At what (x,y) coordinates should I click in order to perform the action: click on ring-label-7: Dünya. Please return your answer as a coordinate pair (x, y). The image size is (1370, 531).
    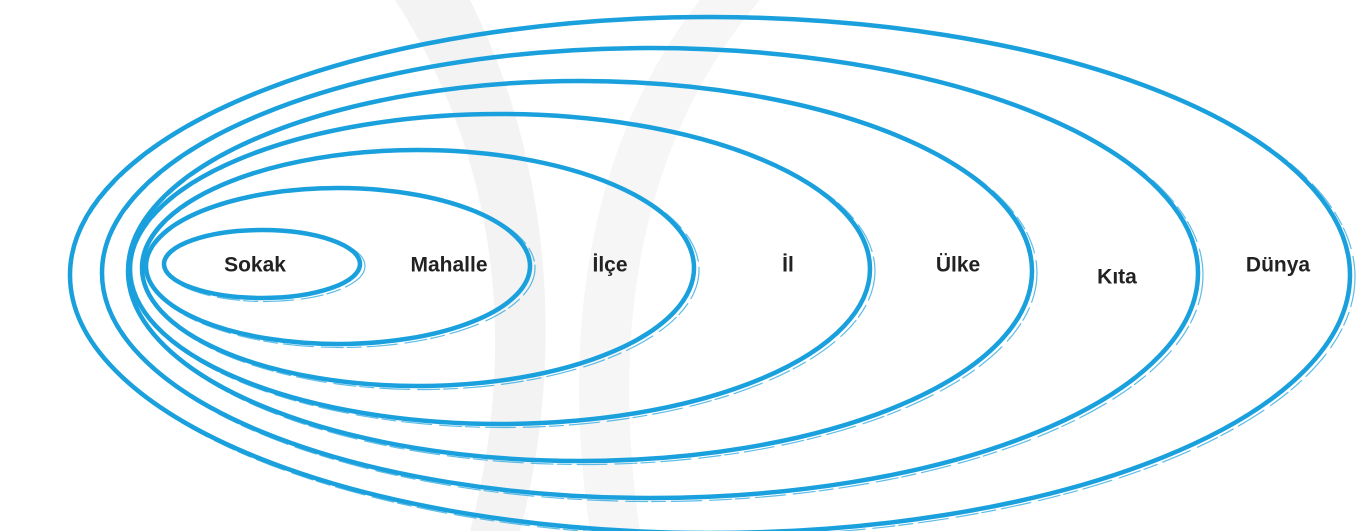
    Looking at the image, I should click on (1278, 265).